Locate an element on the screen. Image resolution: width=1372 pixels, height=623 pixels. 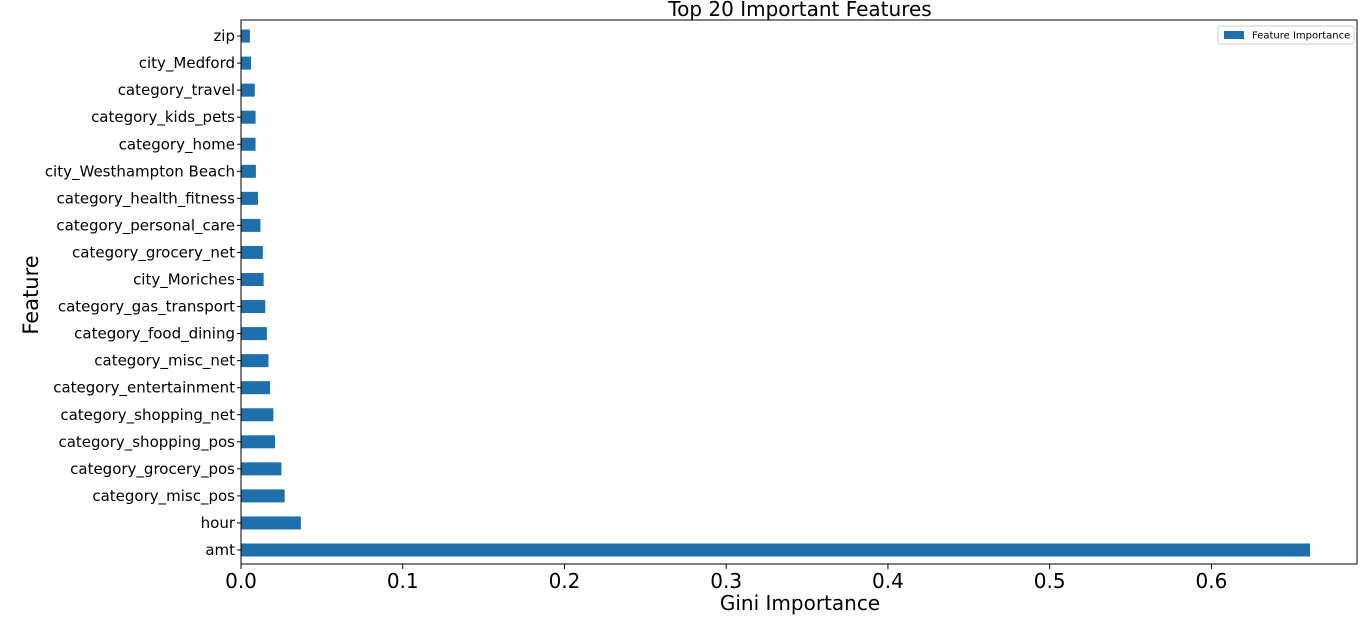
bar-city_moriches is located at coordinates (252, 279).